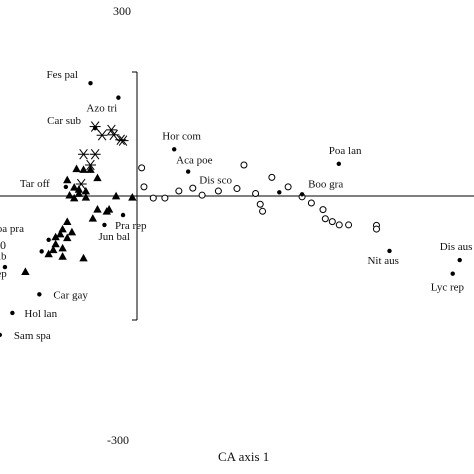 The width and height of the screenshot is (474, 474). What do you see at coordinates (448, 288) in the screenshot?
I see `species-label-lyc-rep: Lyc rep` at bounding box center [448, 288].